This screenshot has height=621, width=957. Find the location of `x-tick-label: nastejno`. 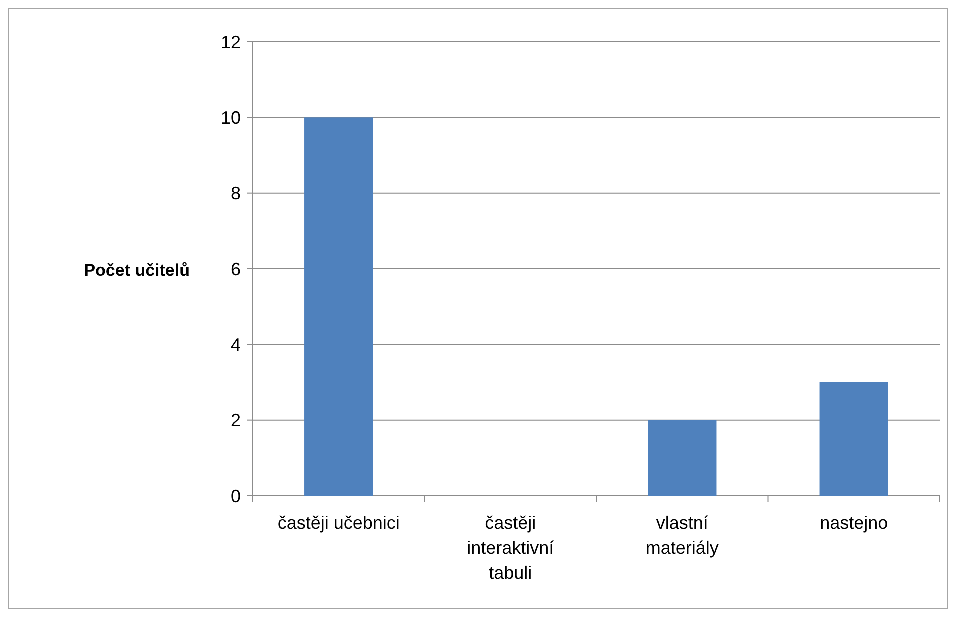

x-tick-label: nastejno is located at coordinates (854, 523).